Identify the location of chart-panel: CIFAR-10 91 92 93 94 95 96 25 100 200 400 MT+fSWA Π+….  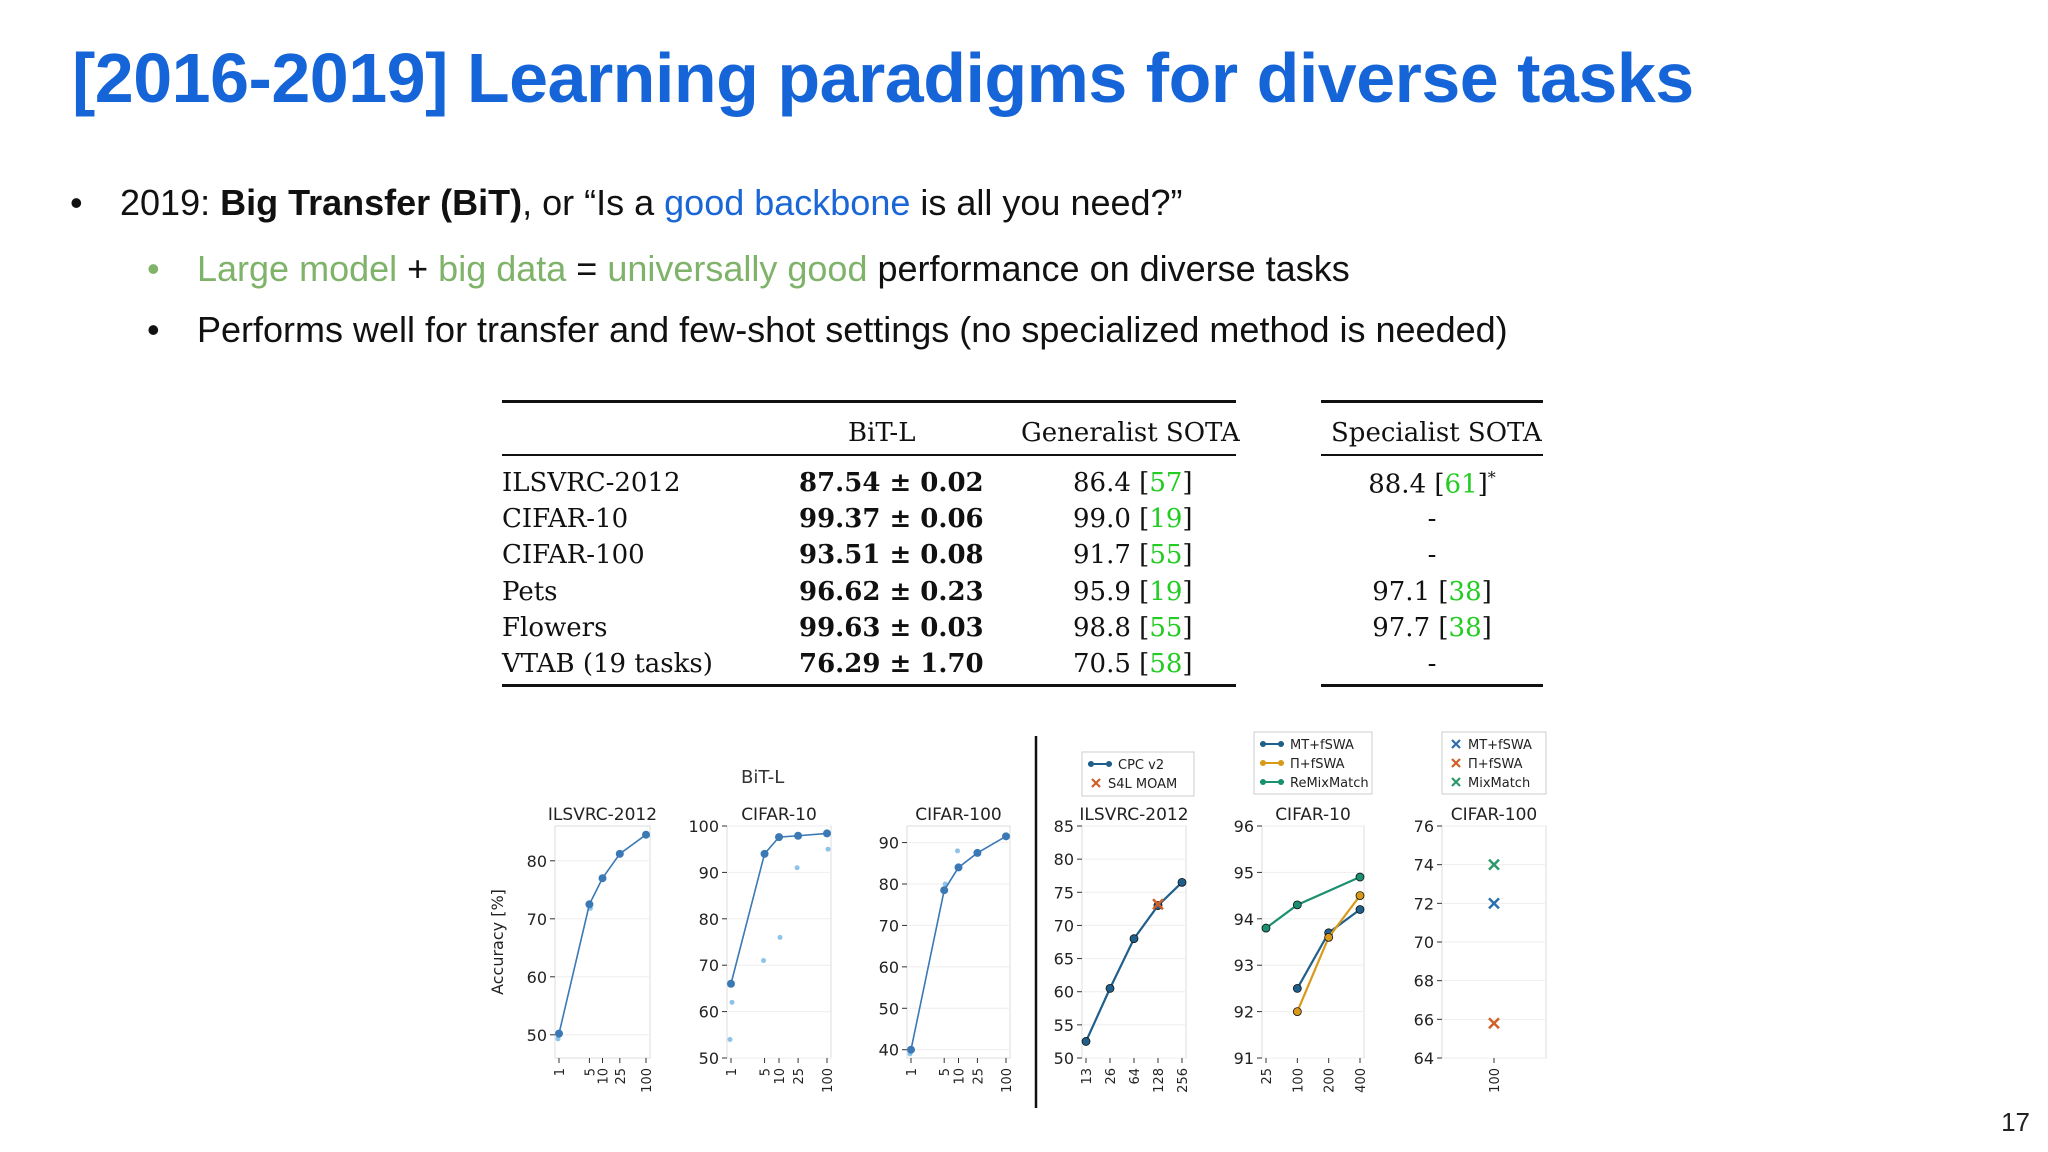
(1303, 912).